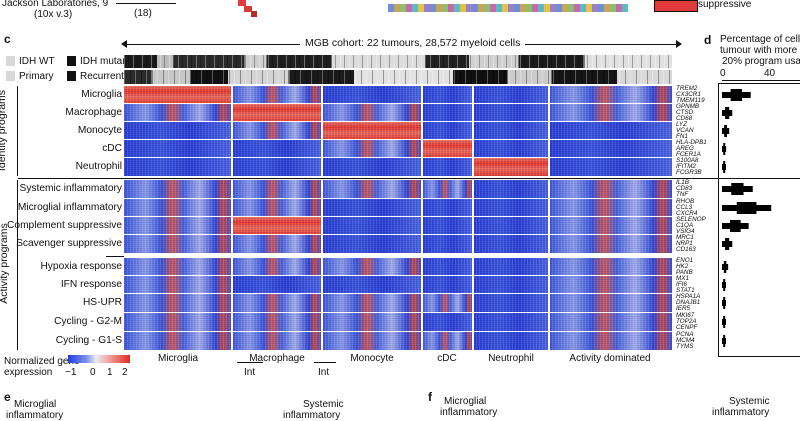 The width and height of the screenshot is (800, 421). What do you see at coordinates (93, 372) in the screenshot?
I see `colorbar-tick-2: 0` at bounding box center [93, 372].